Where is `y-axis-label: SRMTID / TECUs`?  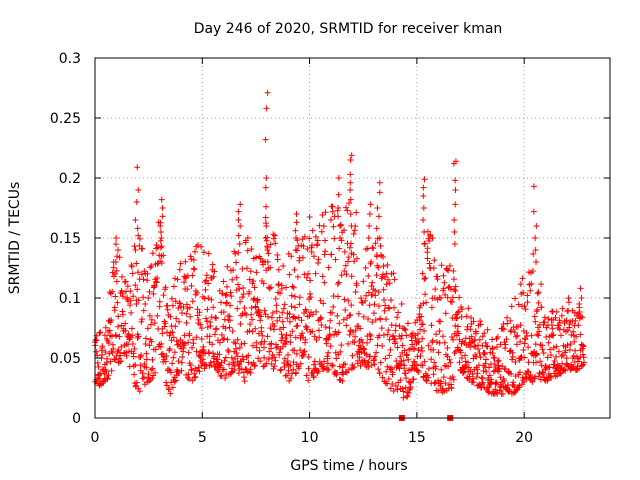
y-axis-label: SRMTID / TECUs is located at coordinates (15, 238).